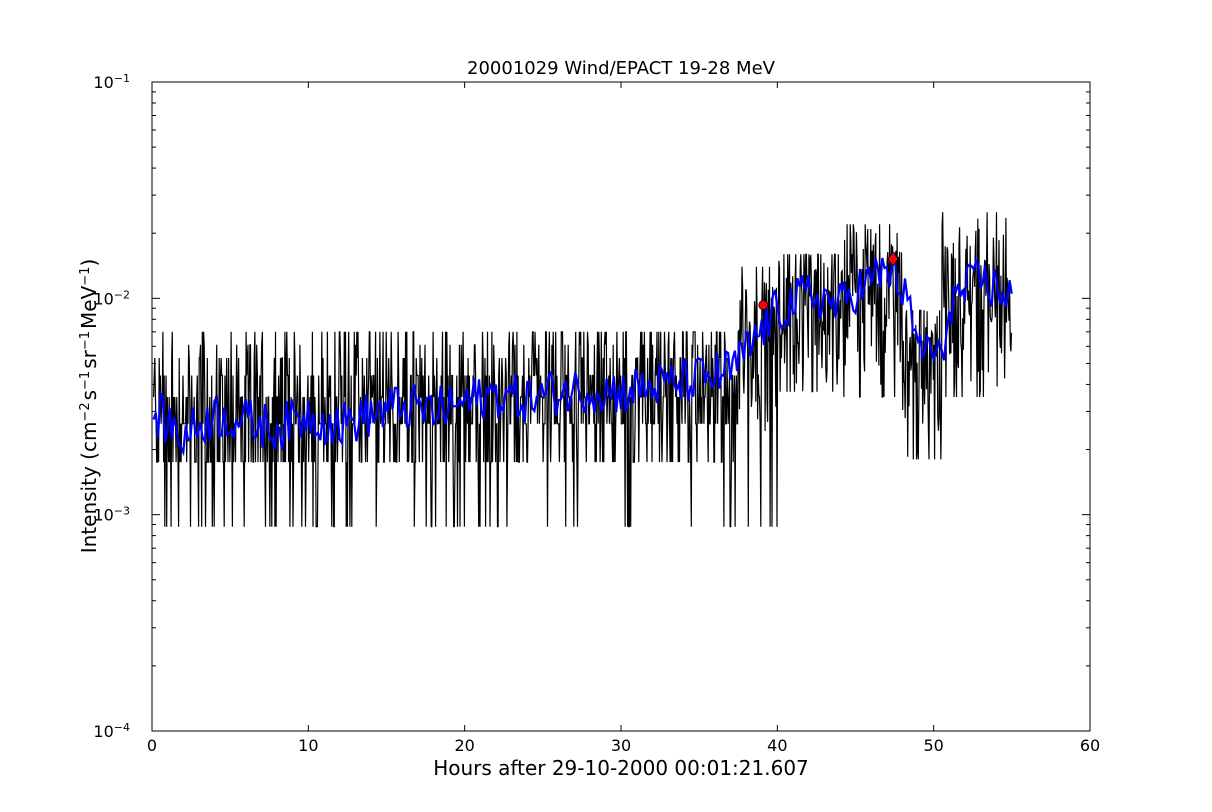  Describe the element at coordinates (621, 768) in the screenshot. I see `x-axis-title: Hours after 29-10-2000 00:01:21.607` at that location.